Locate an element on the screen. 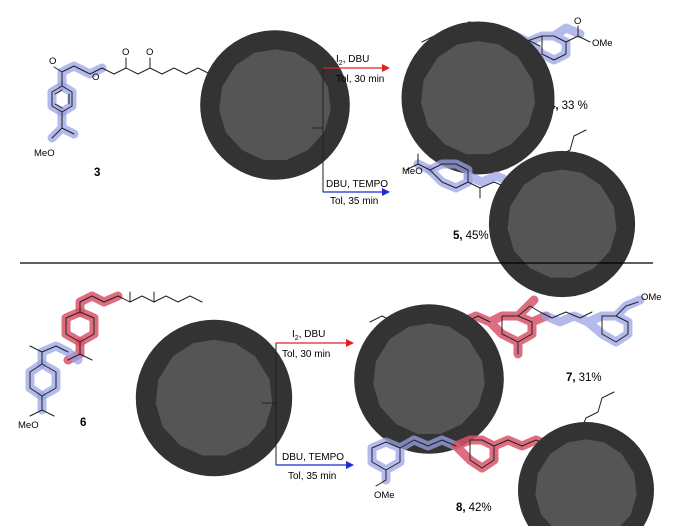 The image size is (673, 526). compound-number-3: 3 is located at coordinates (97, 173).